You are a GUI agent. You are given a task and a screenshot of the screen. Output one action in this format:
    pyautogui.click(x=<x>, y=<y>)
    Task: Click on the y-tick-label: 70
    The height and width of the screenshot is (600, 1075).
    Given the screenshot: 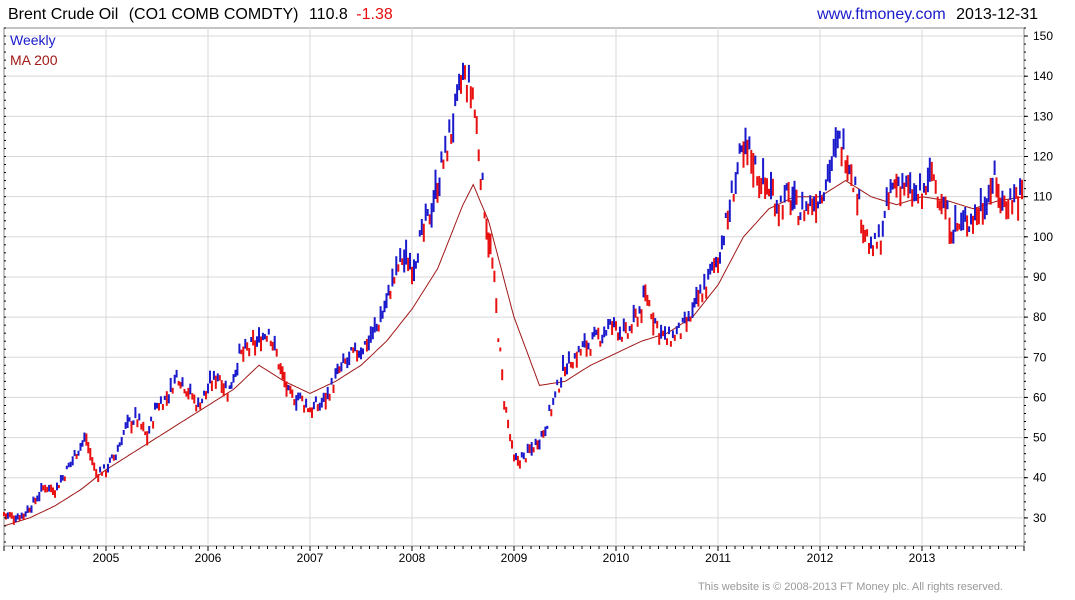 What is the action you would take?
    pyautogui.click(x=1040, y=357)
    